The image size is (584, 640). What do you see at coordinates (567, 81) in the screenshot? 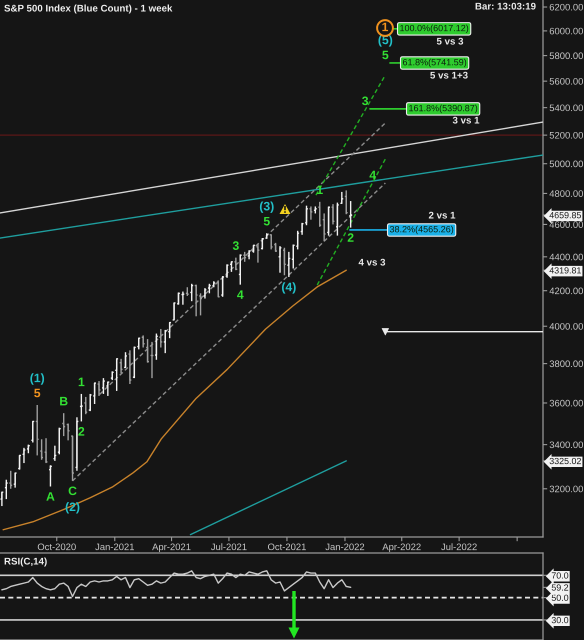
I see `y-tick-label: 5600.00` at bounding box center [567, 81].